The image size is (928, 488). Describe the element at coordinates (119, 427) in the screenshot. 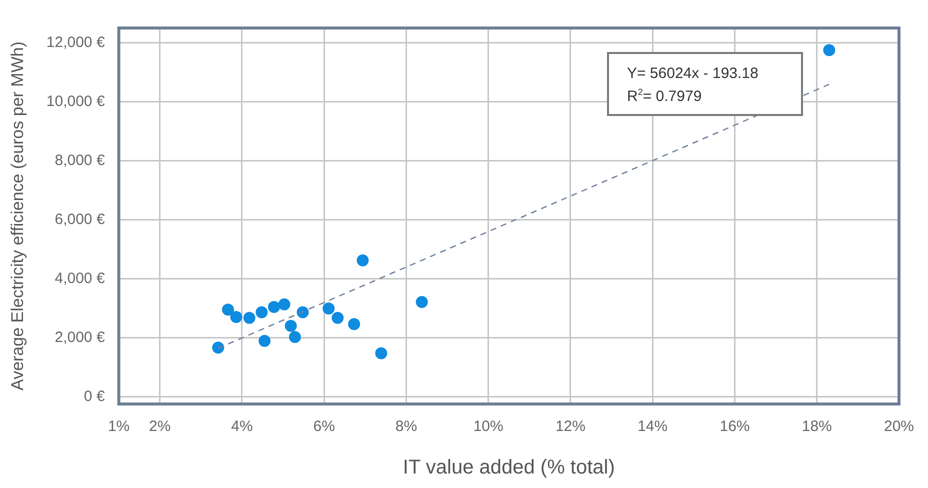

I see `x-tick-label: 1%` at that location.